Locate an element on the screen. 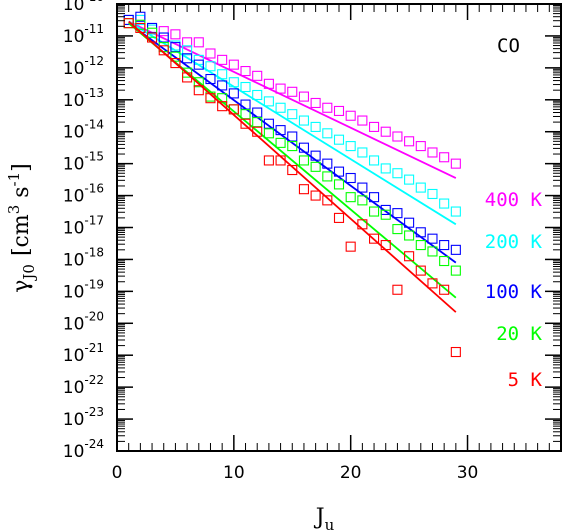 This screenshot has height=531, width=567. y-tick-label: 10-16 is located at coordinates (83, 194).